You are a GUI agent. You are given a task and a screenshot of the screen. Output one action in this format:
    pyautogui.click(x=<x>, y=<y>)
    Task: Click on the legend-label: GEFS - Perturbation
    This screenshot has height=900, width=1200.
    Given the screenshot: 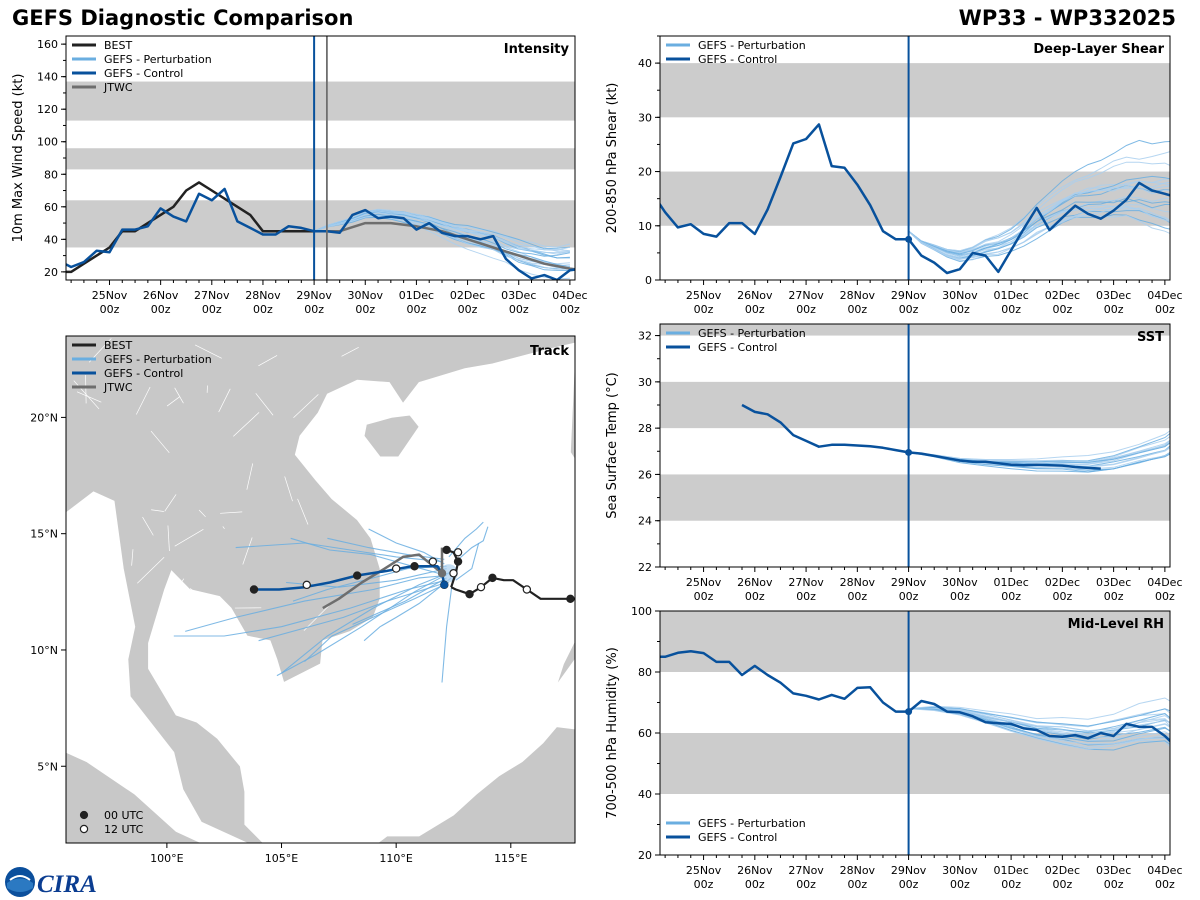 What is the action you would take?
    pyautogui.click(x=752, y=45)
    